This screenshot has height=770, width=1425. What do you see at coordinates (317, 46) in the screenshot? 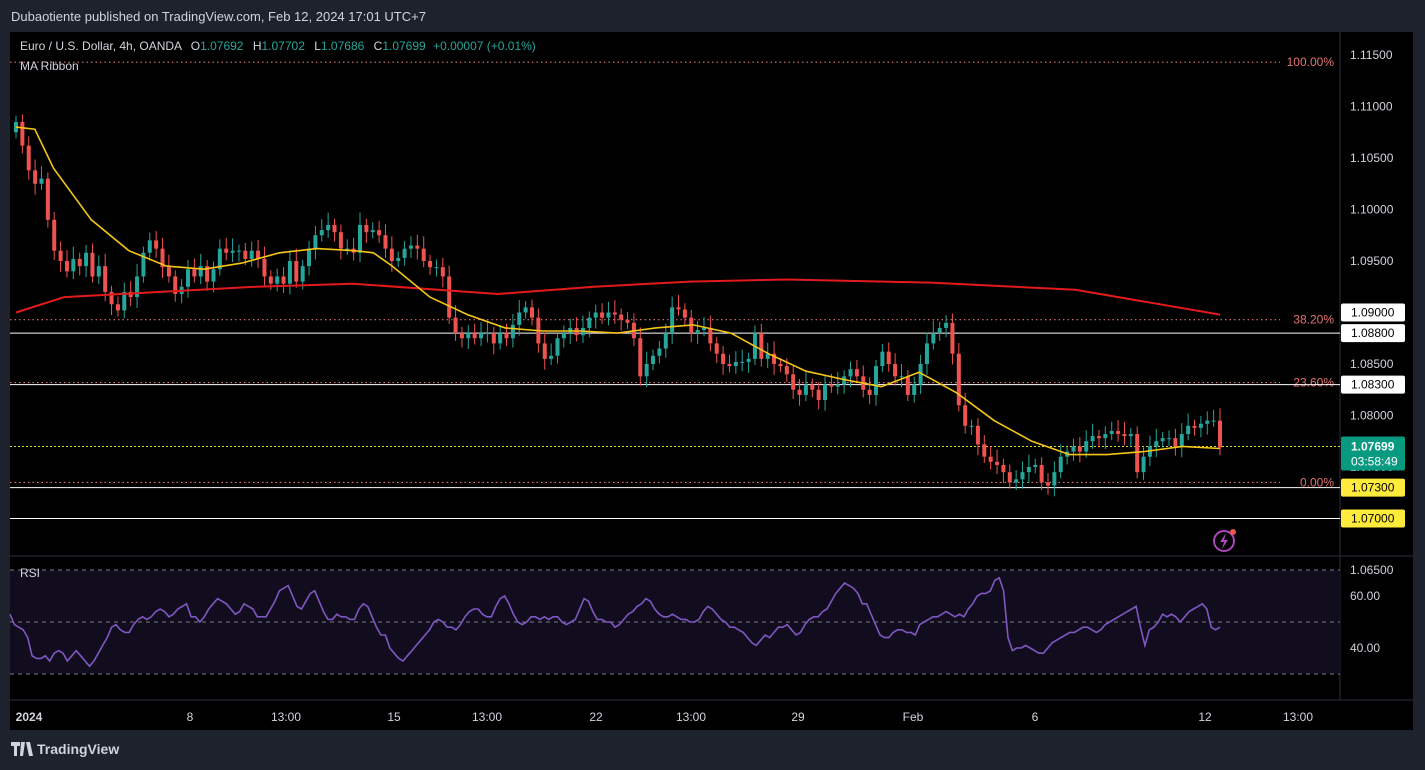
I see `low-label: L` at bounding box center [317, 46].